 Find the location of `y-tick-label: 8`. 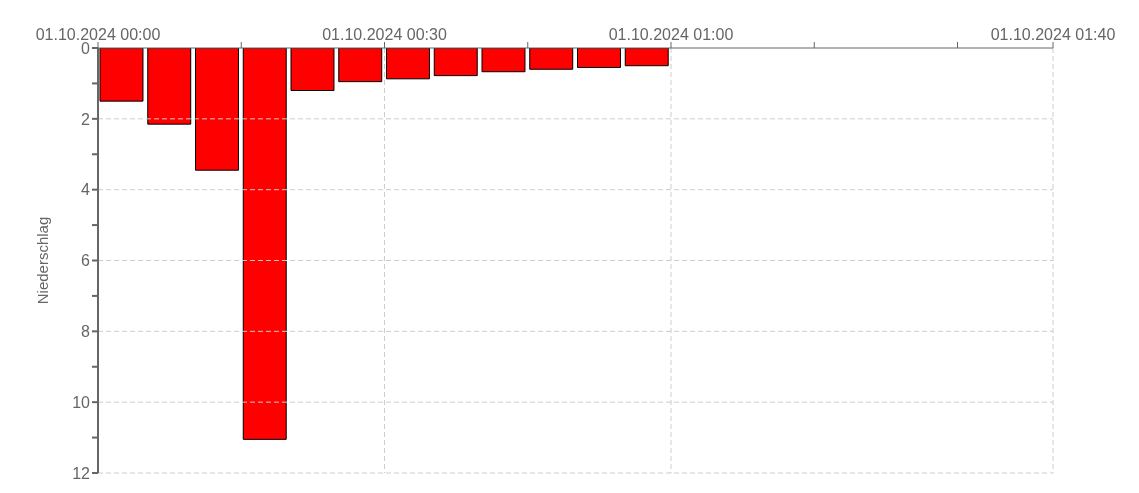

y-tick-label: 8 is located at coordinates (86, 332).